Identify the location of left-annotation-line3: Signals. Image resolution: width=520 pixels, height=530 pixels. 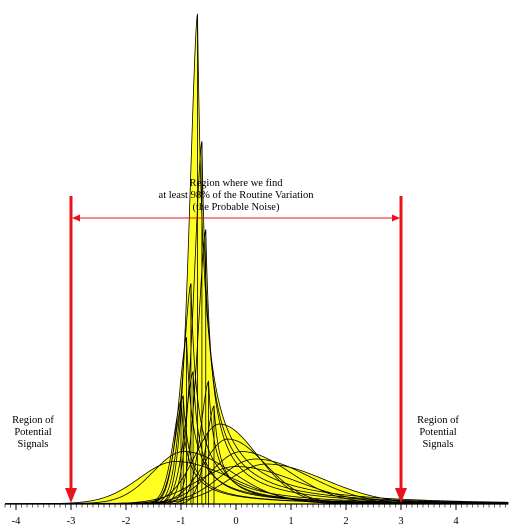
(33, 444).